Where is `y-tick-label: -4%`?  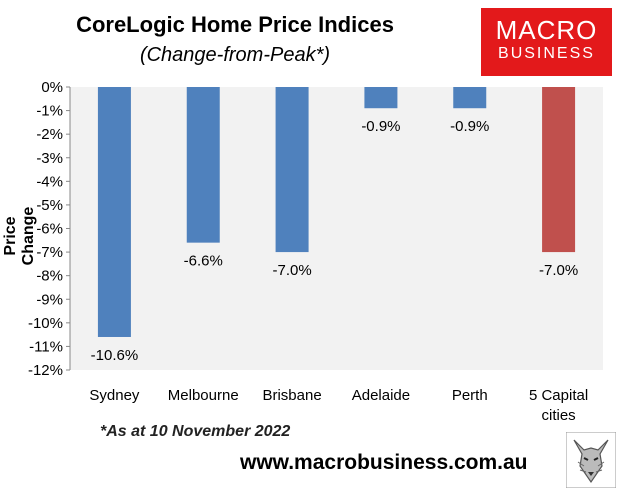 y-tick-label: -4% is located at coordinates (49, 181).